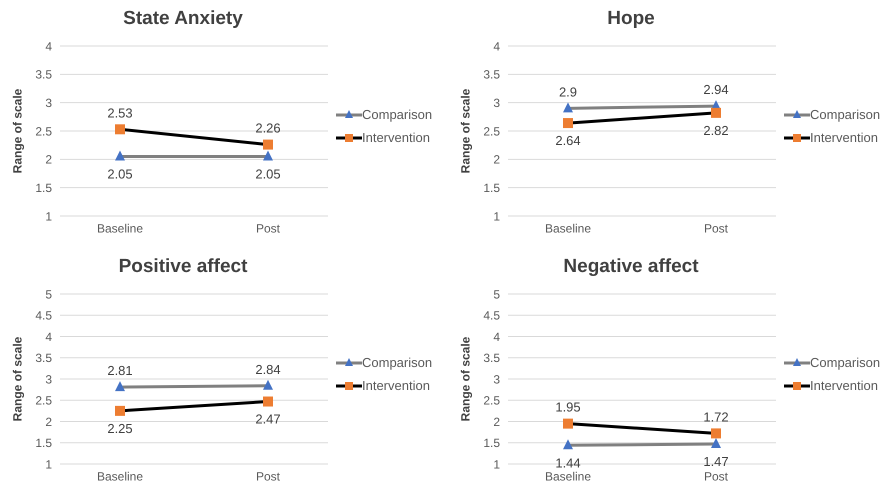  I want to click on data-label: 1.72, so click(716, 416).